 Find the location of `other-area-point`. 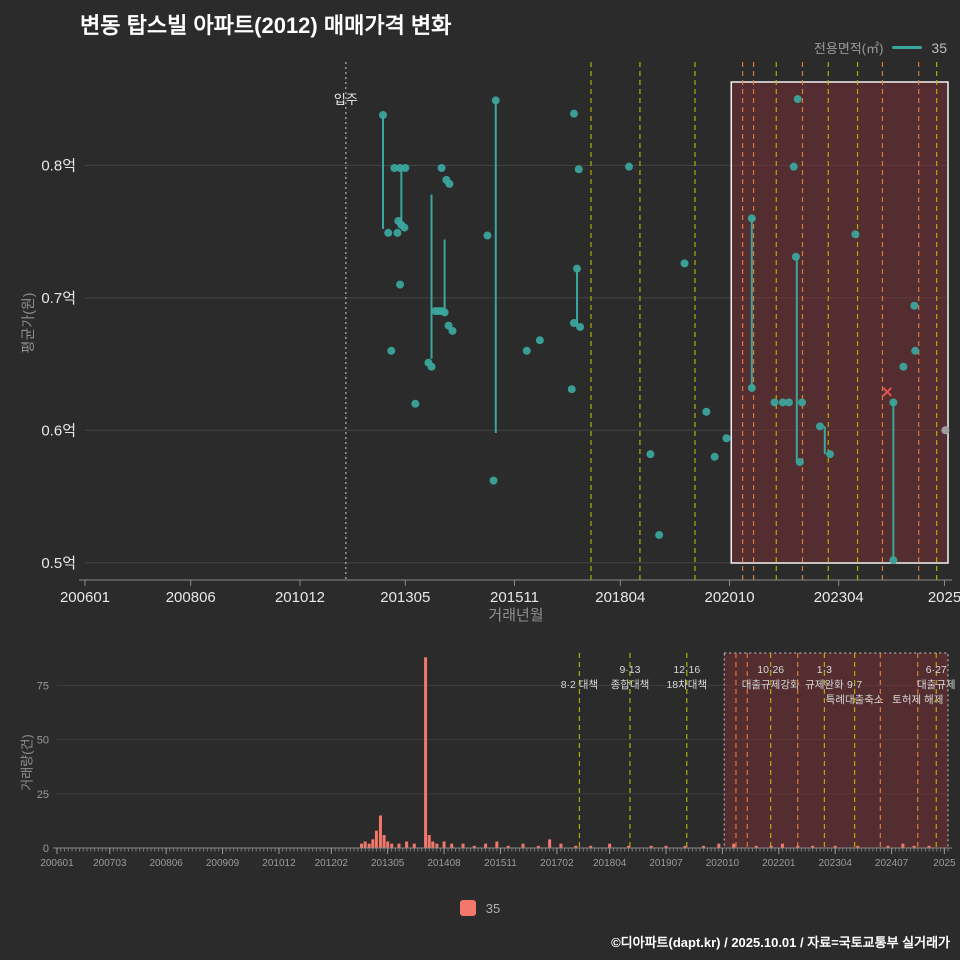

other-area-point is located at coordinates (945, 430).